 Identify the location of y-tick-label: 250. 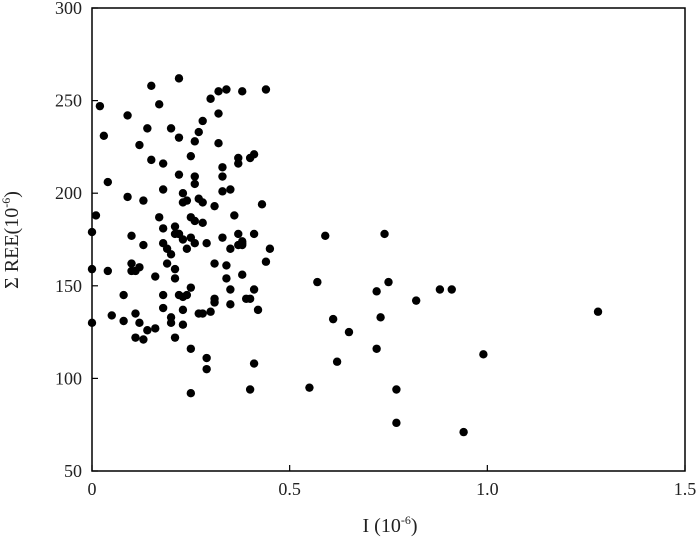
(68, 101).